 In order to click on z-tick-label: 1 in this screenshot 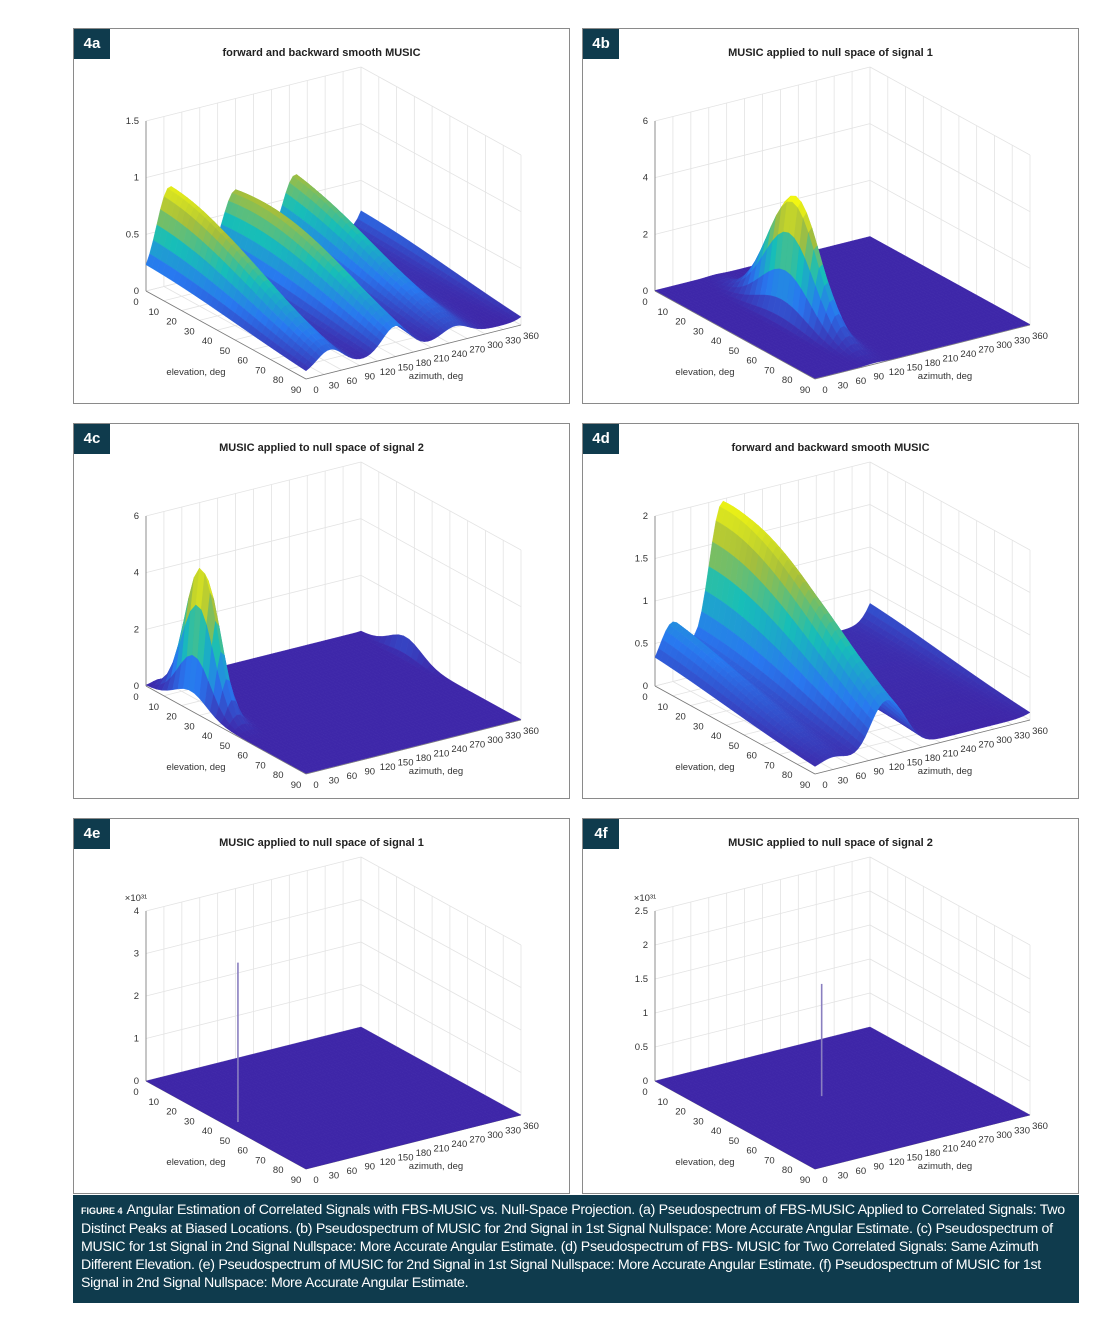, I will do `click(136, 178)`.